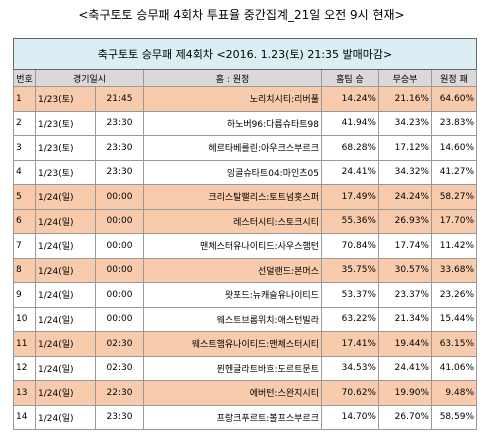  I want to click on table-cell: 21:45, so click(119, 99).